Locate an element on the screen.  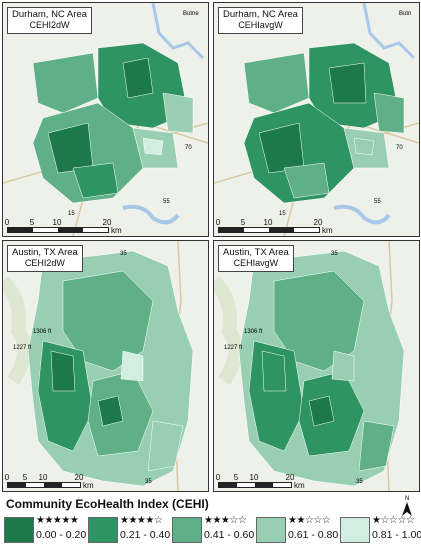
north-label: N is located at coordinates (407, 499).